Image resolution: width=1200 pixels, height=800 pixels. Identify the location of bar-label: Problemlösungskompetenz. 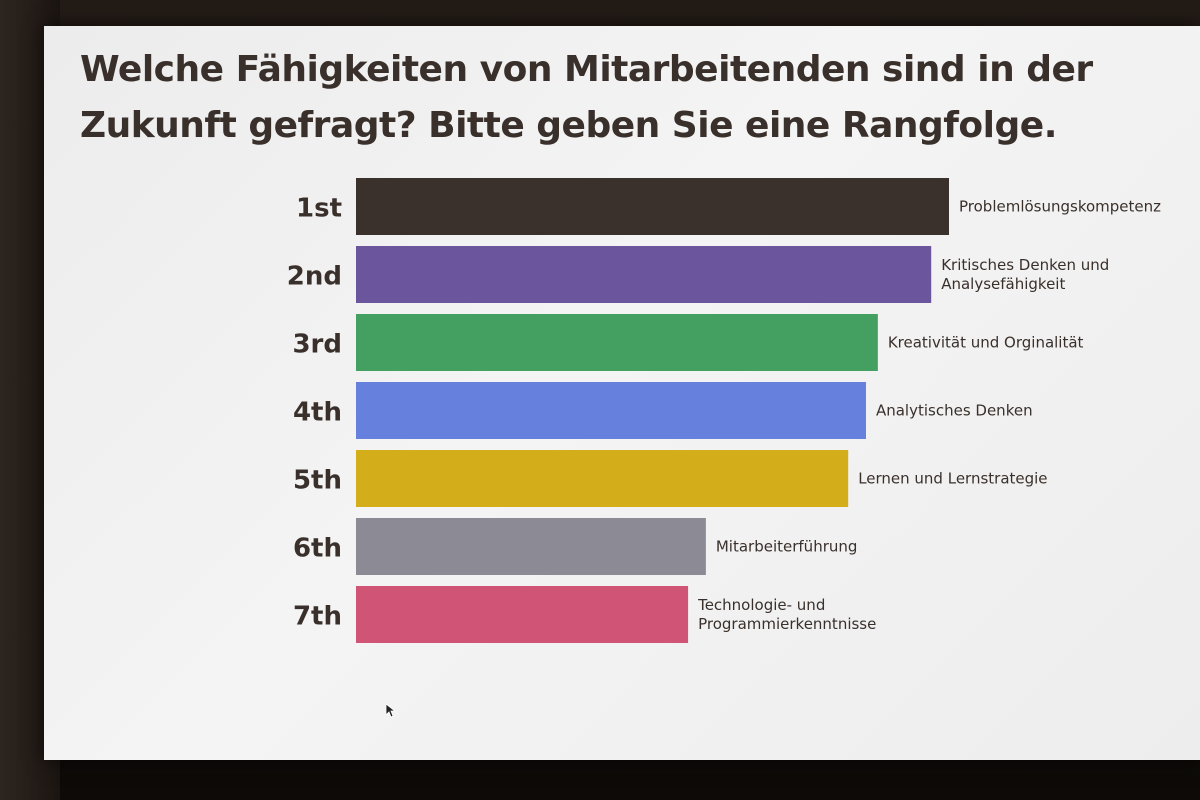
(1060, 207).